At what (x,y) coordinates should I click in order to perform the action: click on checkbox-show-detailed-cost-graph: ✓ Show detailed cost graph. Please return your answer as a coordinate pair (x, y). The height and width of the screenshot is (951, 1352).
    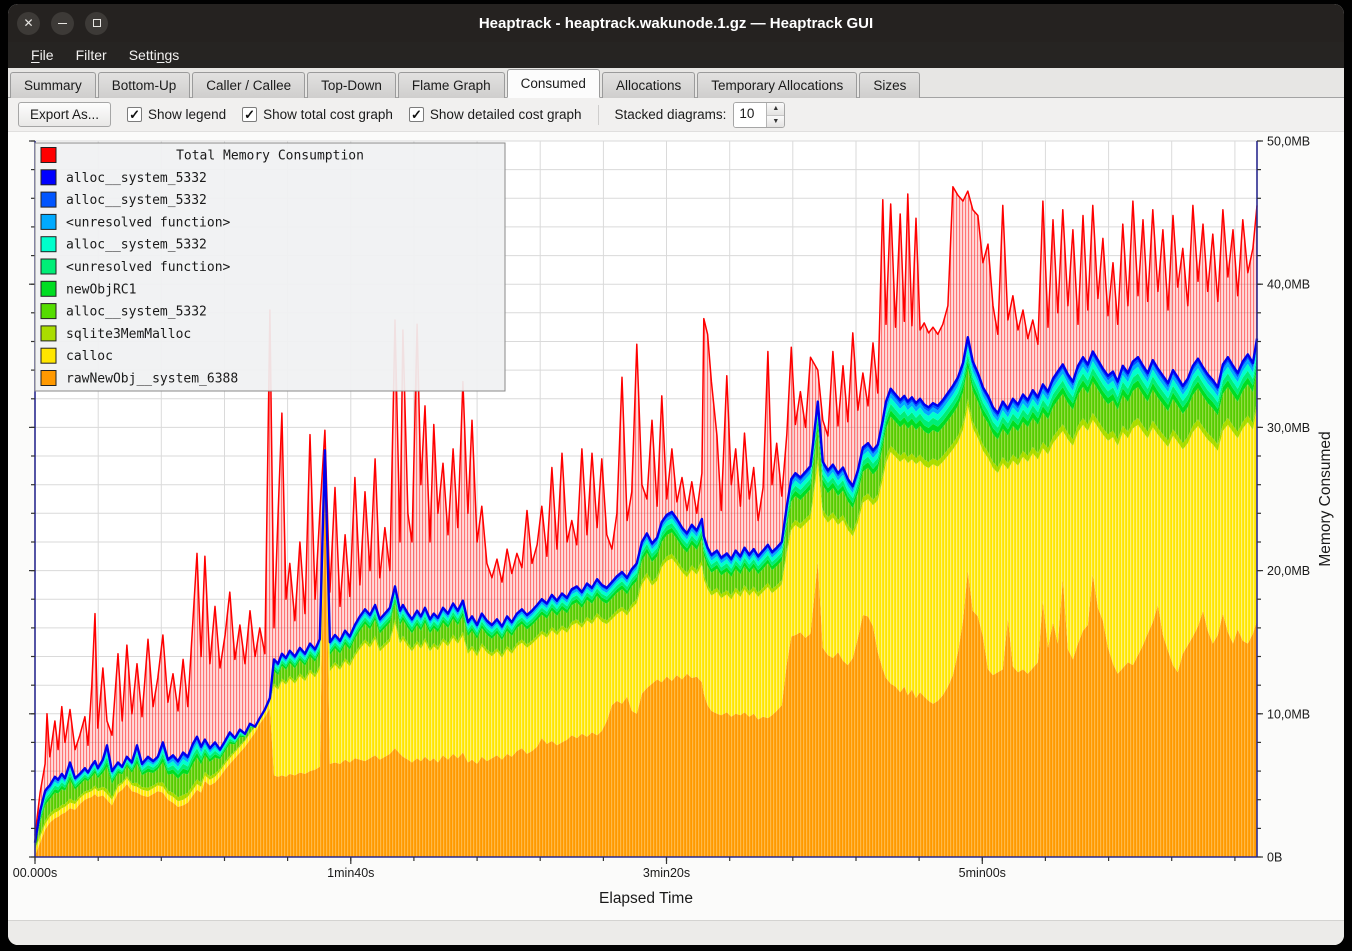
    Looking at the image, I should click on (495, 114).